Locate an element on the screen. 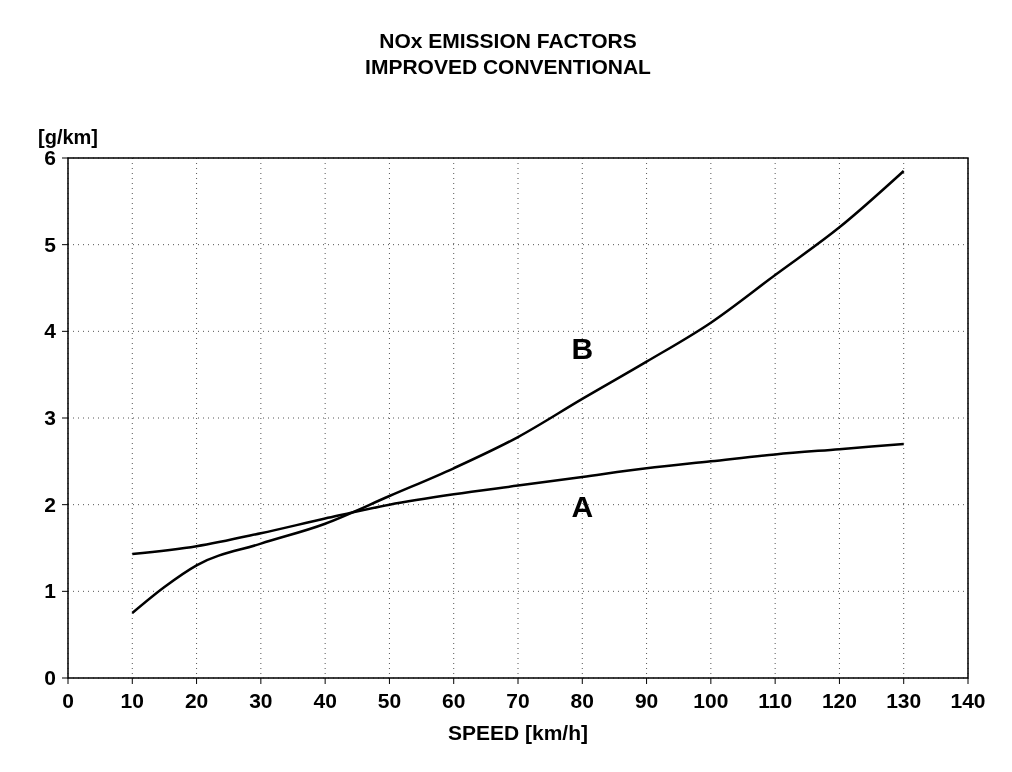 Image resolution: width=1012 pixels, height=772 pixels. x-tick-label: 30 is located at coordinates (261, 700).